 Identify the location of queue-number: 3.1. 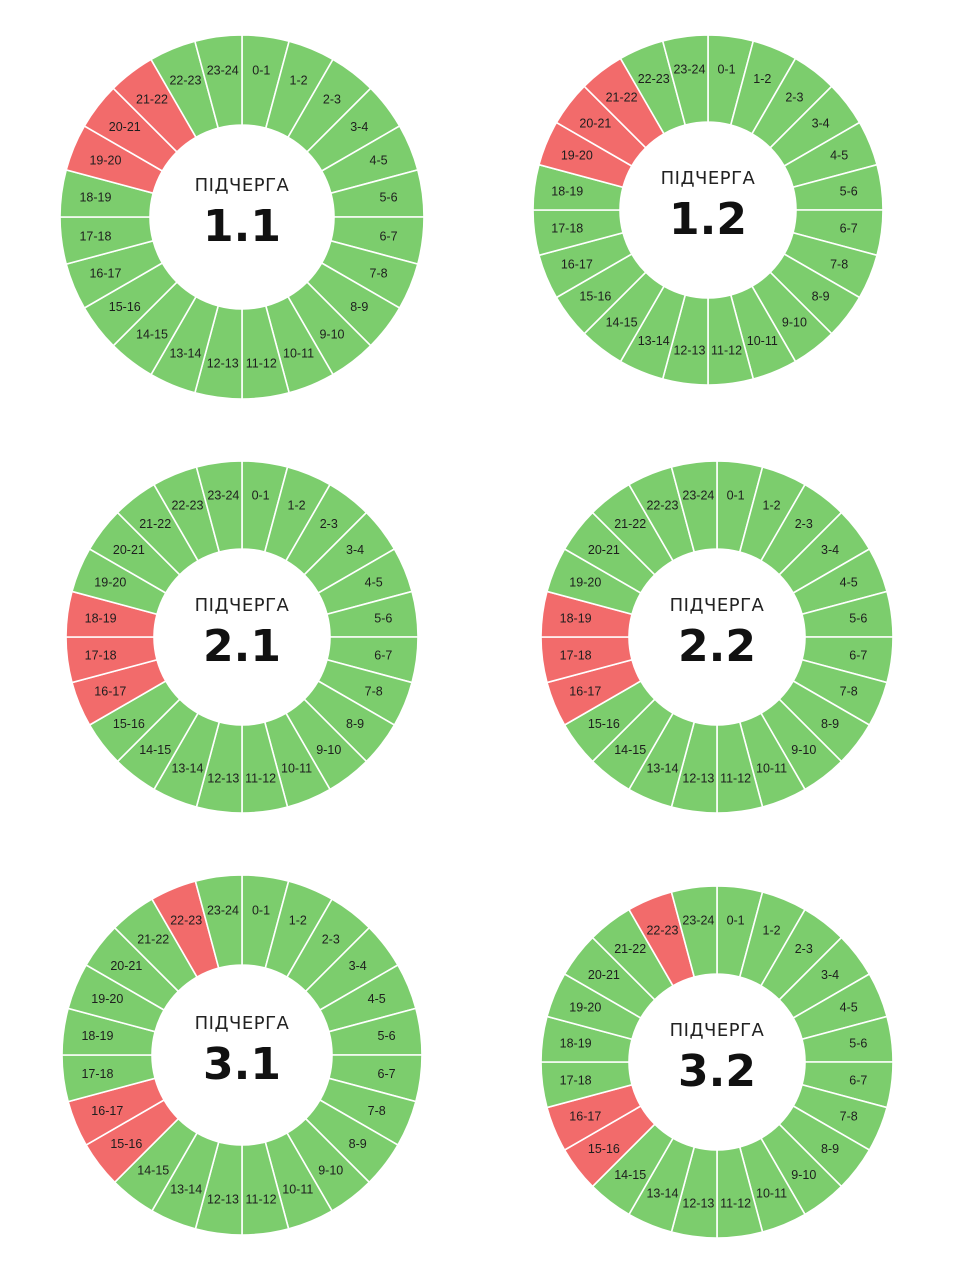
(242, 1064).